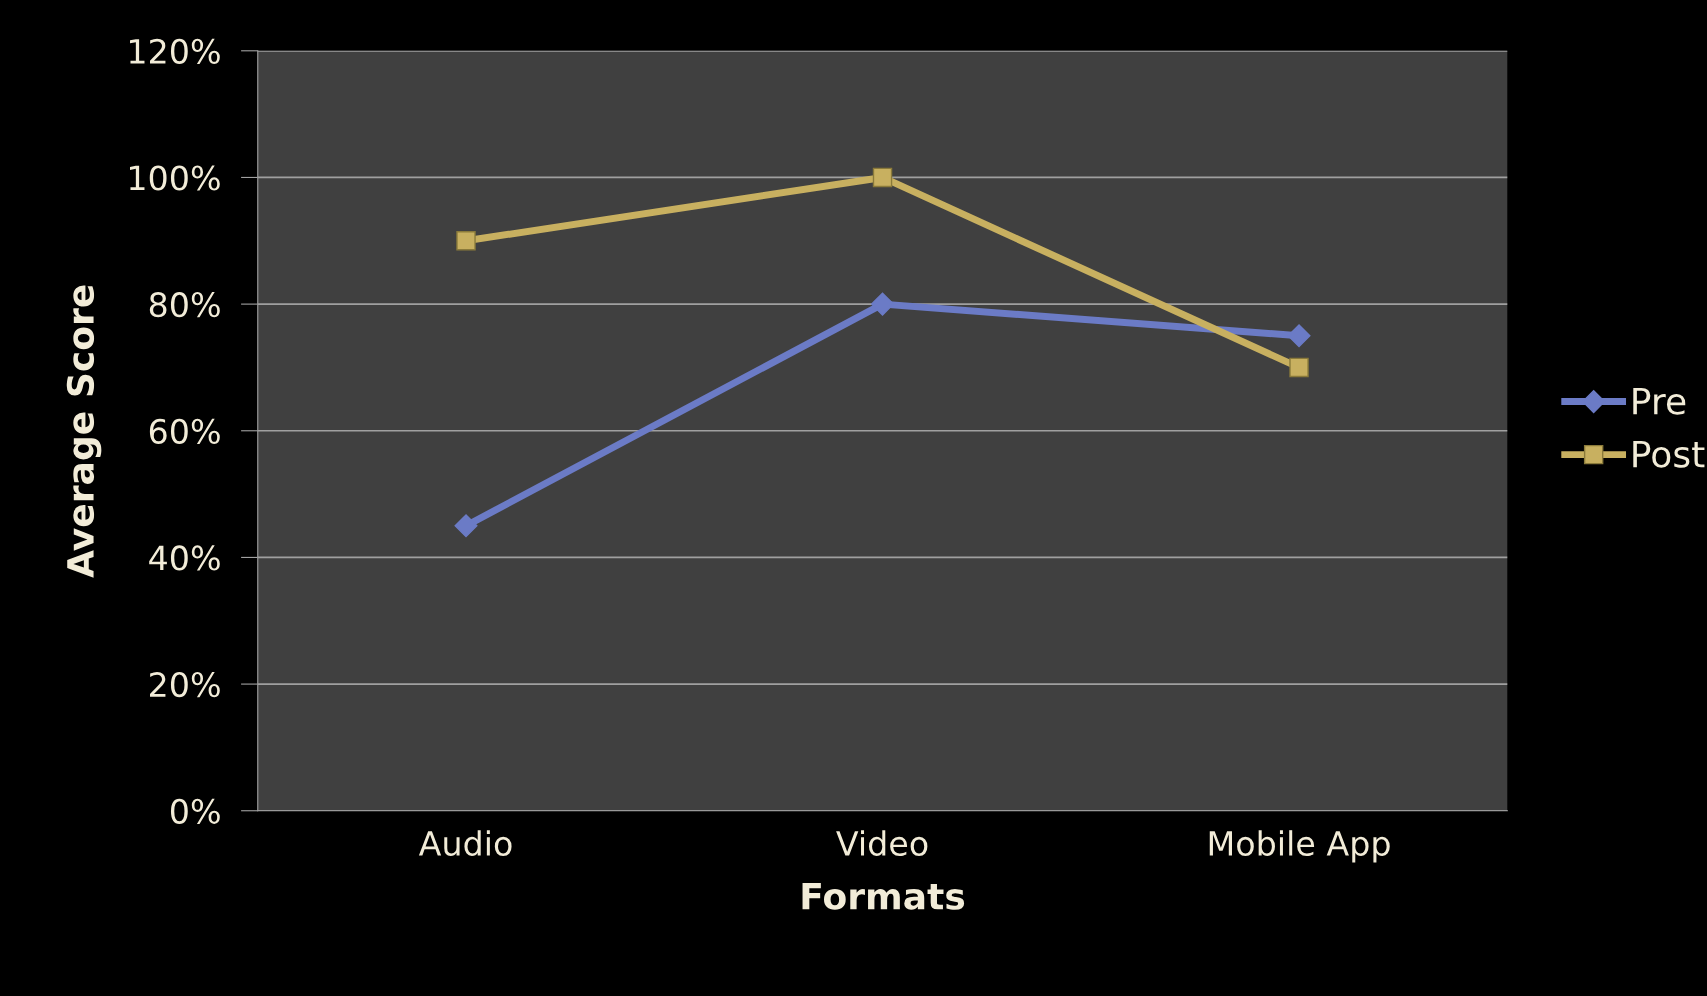 The height and width of the screenshot is (996, 1707). What do you see at coordinates (184, 558) in the screenshot?
I see `y-tick-label: 40%` at bounding box center [184, 558].